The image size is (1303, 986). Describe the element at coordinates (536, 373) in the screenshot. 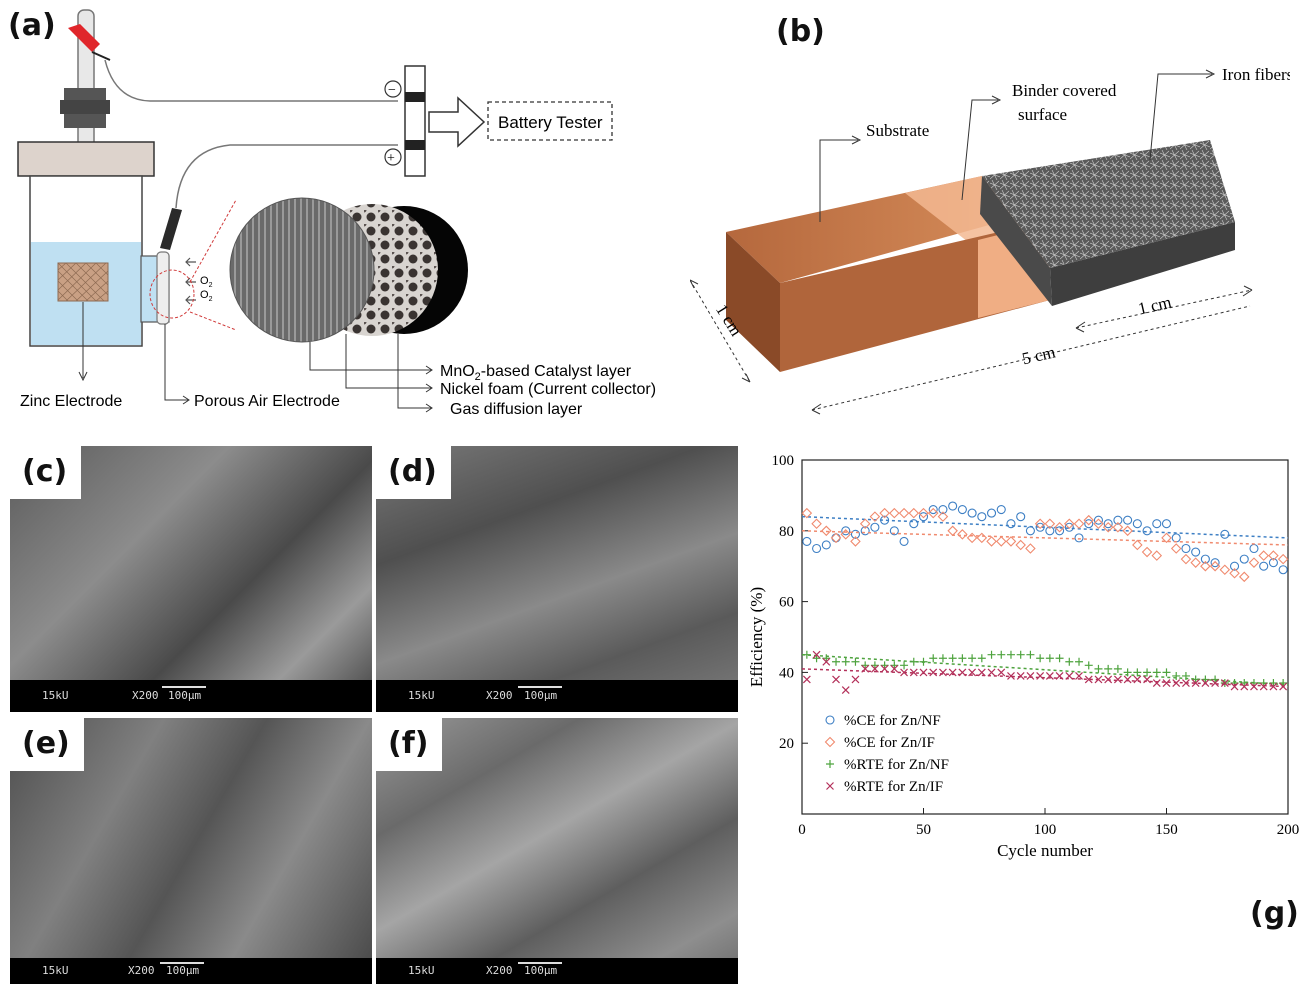

I see `catalyst-layer-label: MnO2-based Catalyst layer` at that location.